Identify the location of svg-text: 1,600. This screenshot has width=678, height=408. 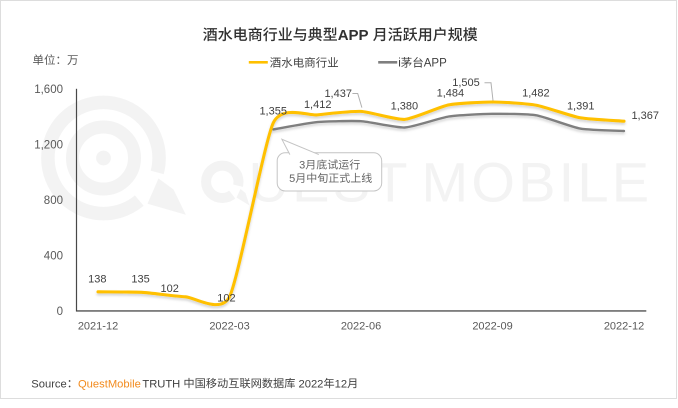
(48, 90).